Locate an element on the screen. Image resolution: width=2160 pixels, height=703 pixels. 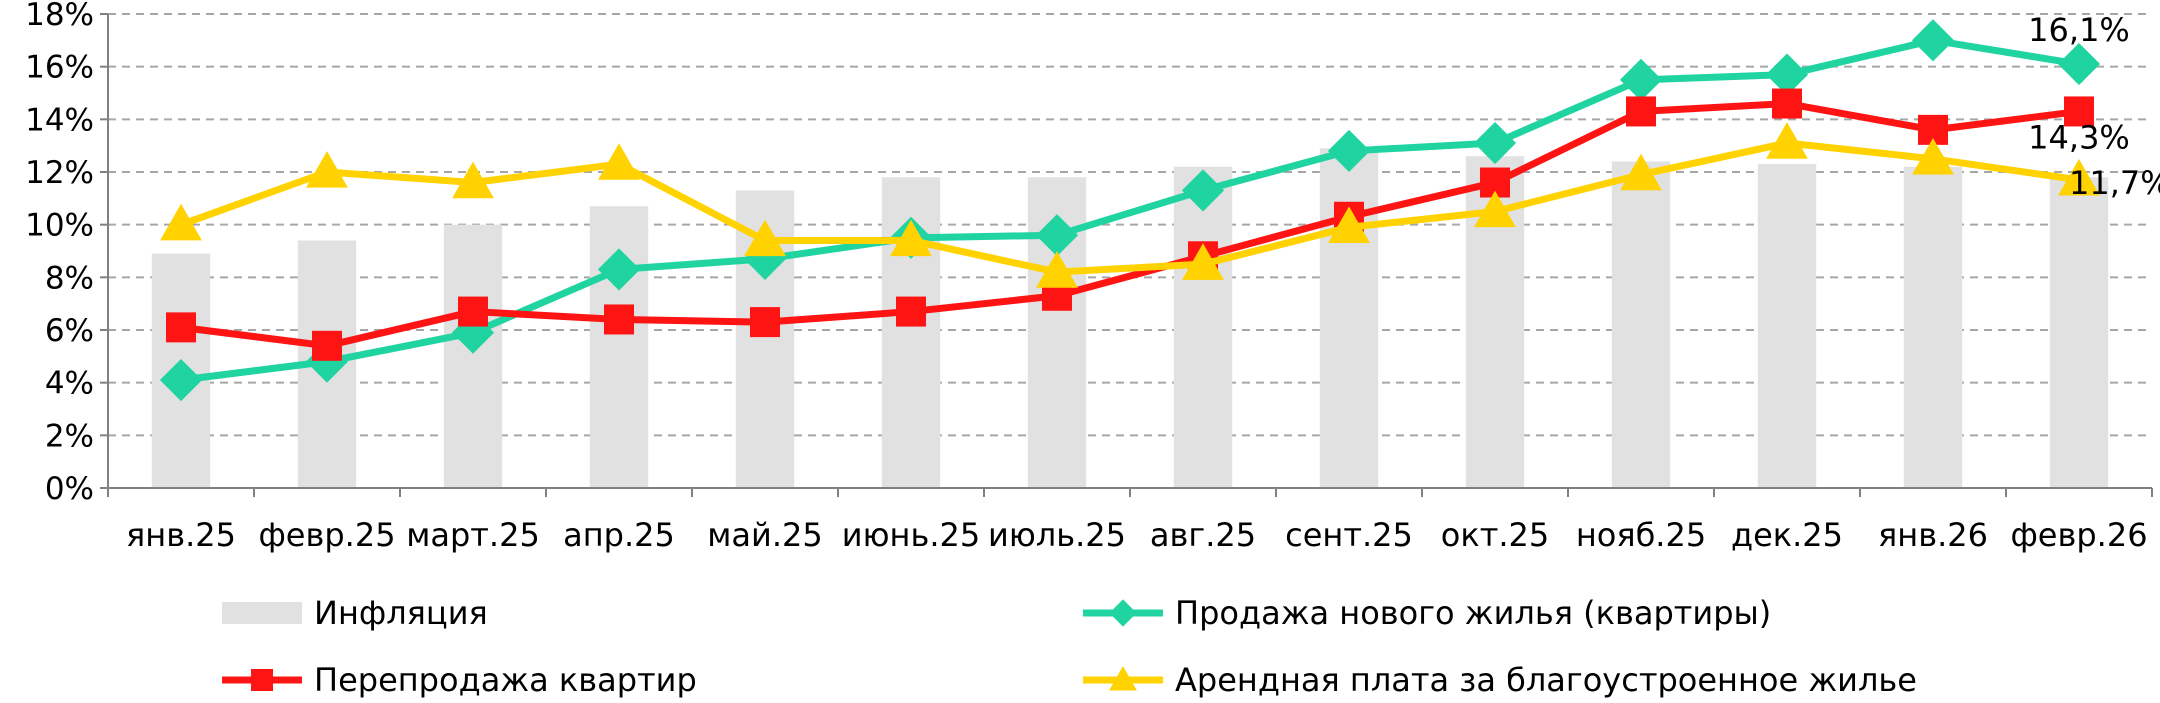
y-tick-label: 4% is located at coordinates (69, 384).